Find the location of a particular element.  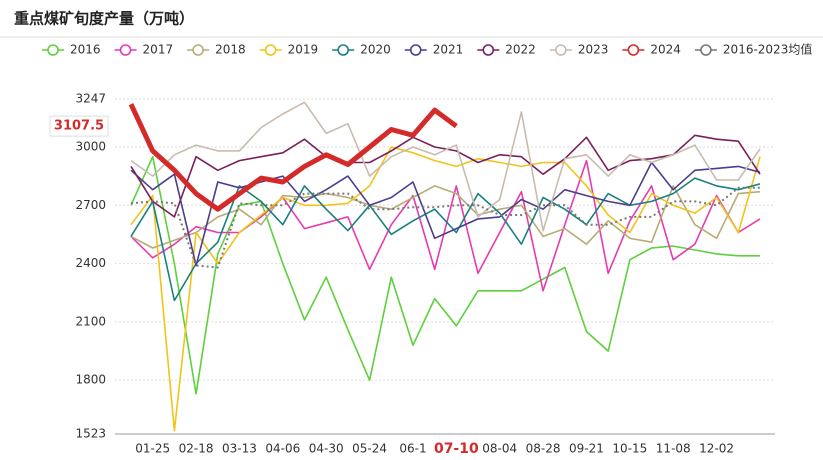

legend-label: 2016-2023均值 is located at coordinates (767, 49).